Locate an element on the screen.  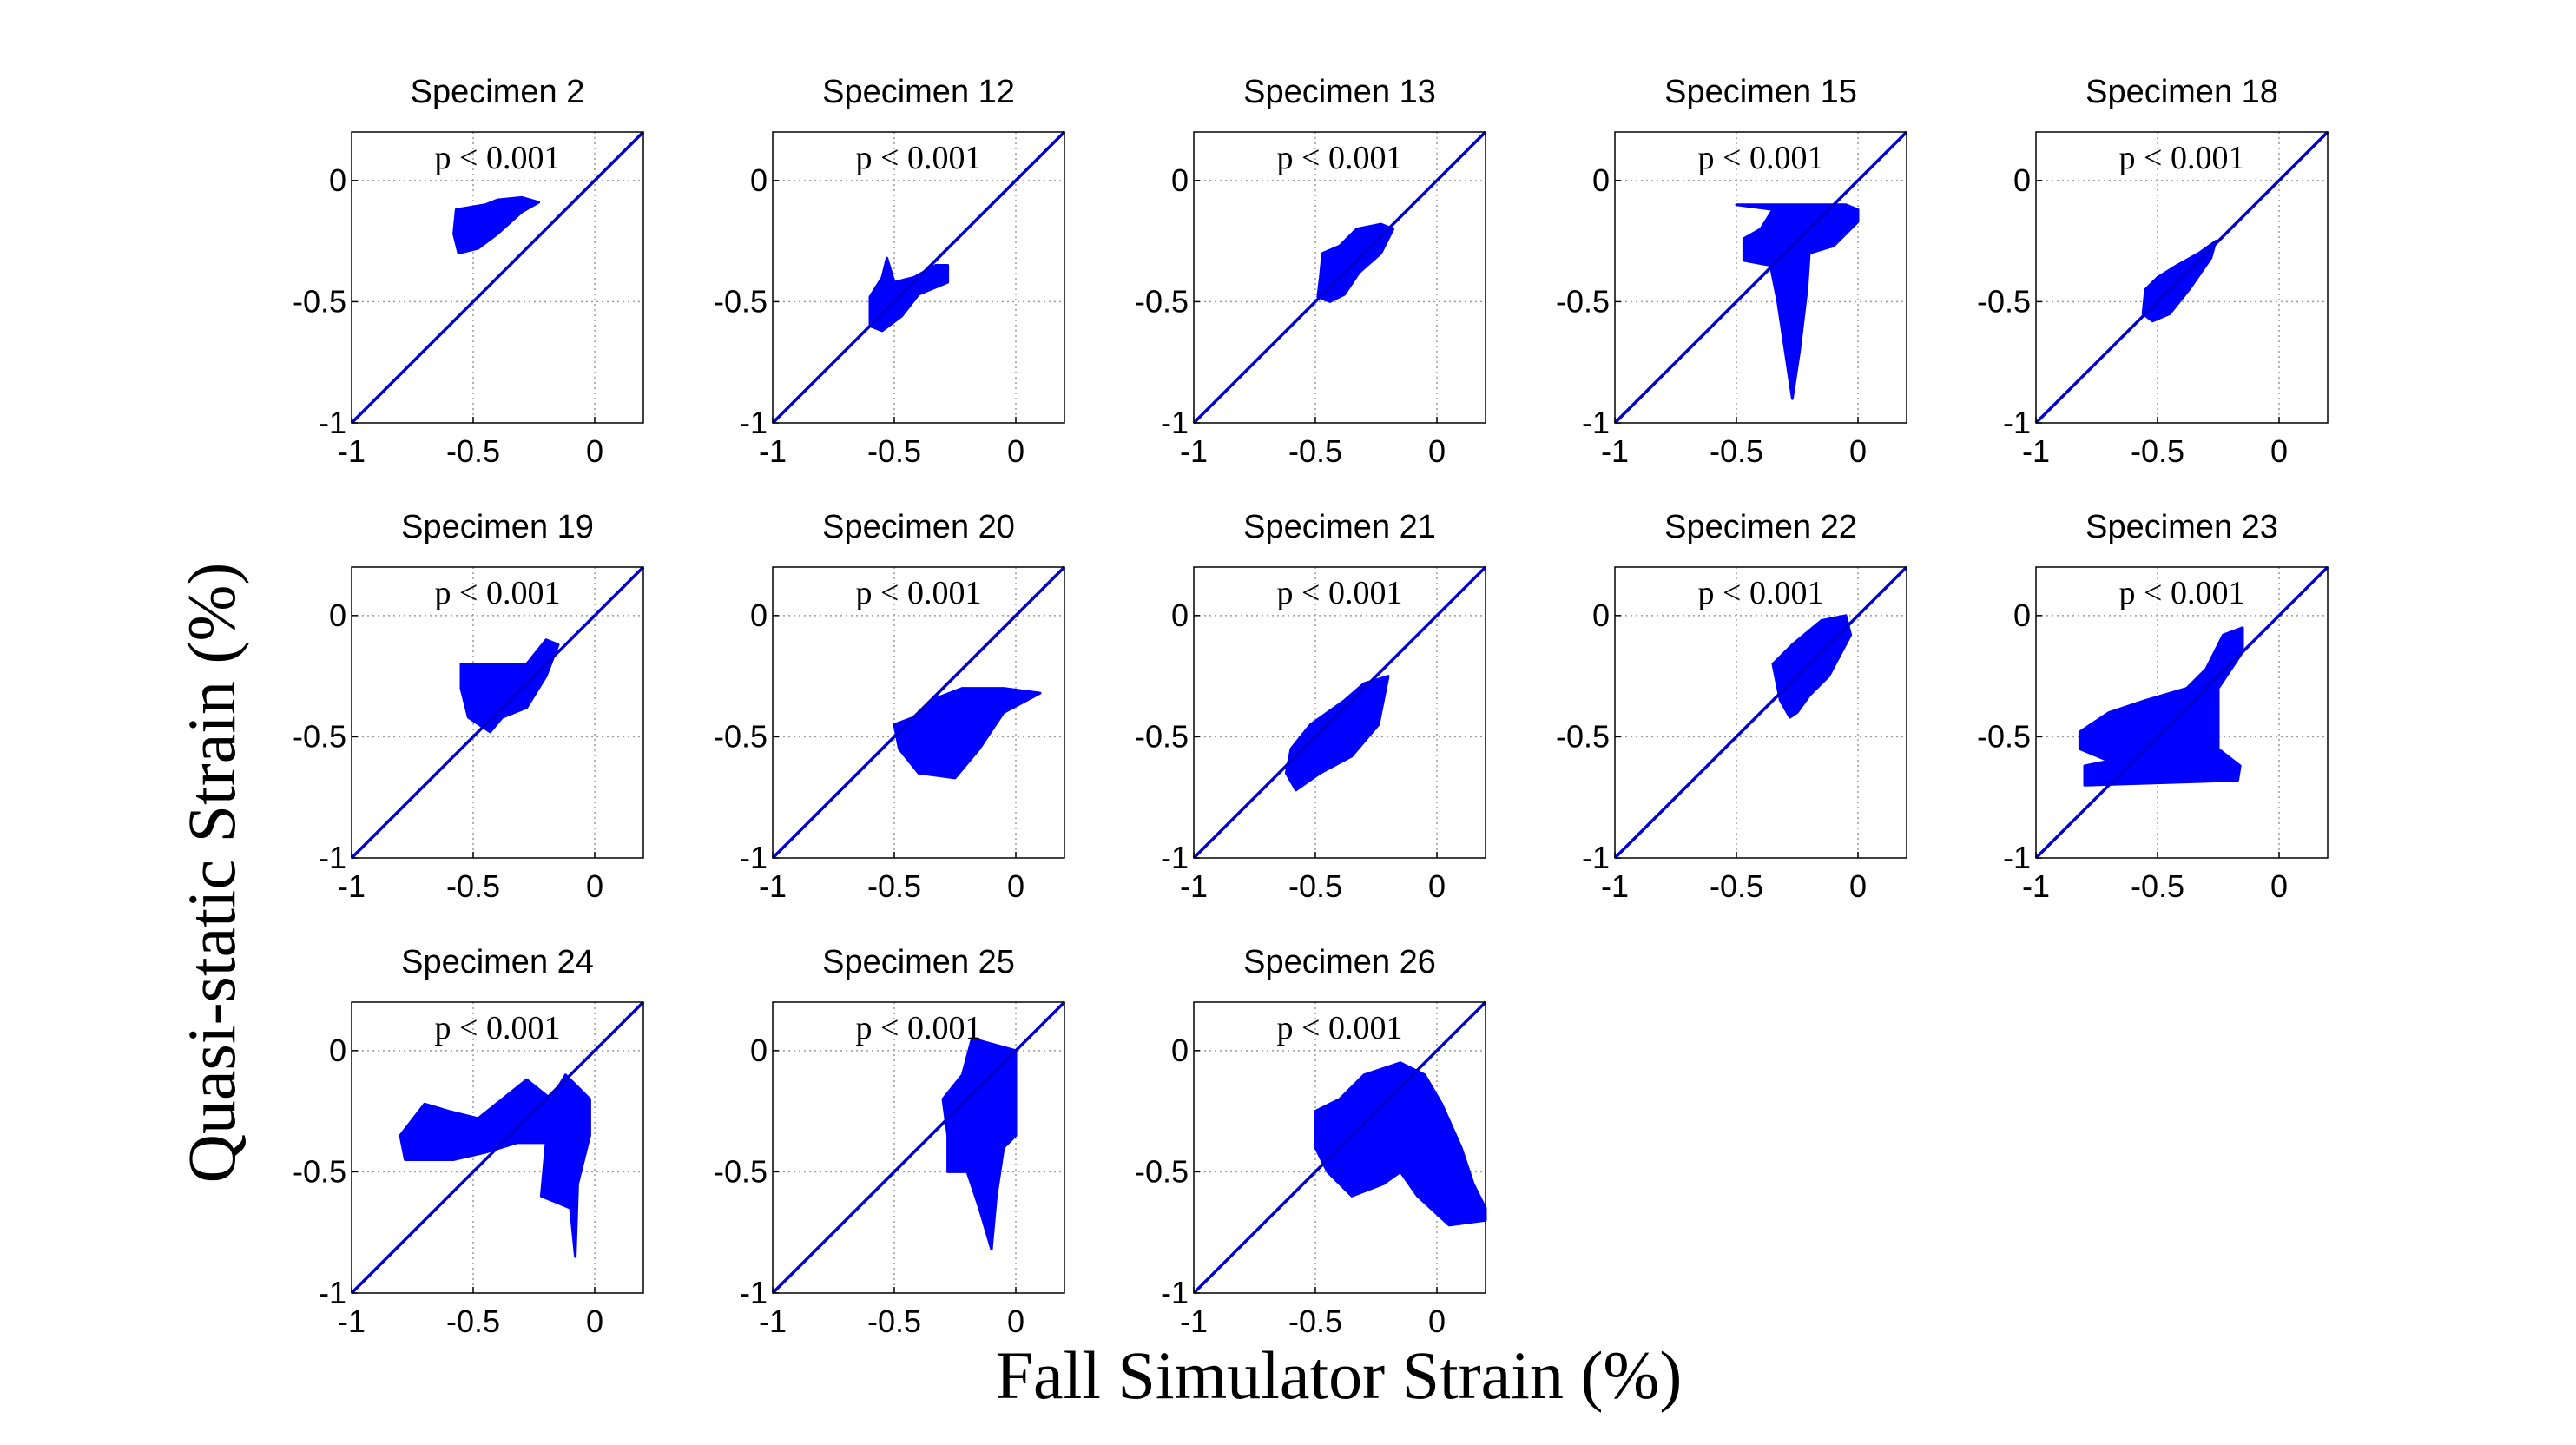
subplot: -1 -0.5 0 -1 -0.5 0 Specimen 21 p < 0.001 is located at coordinates (1311, 707).